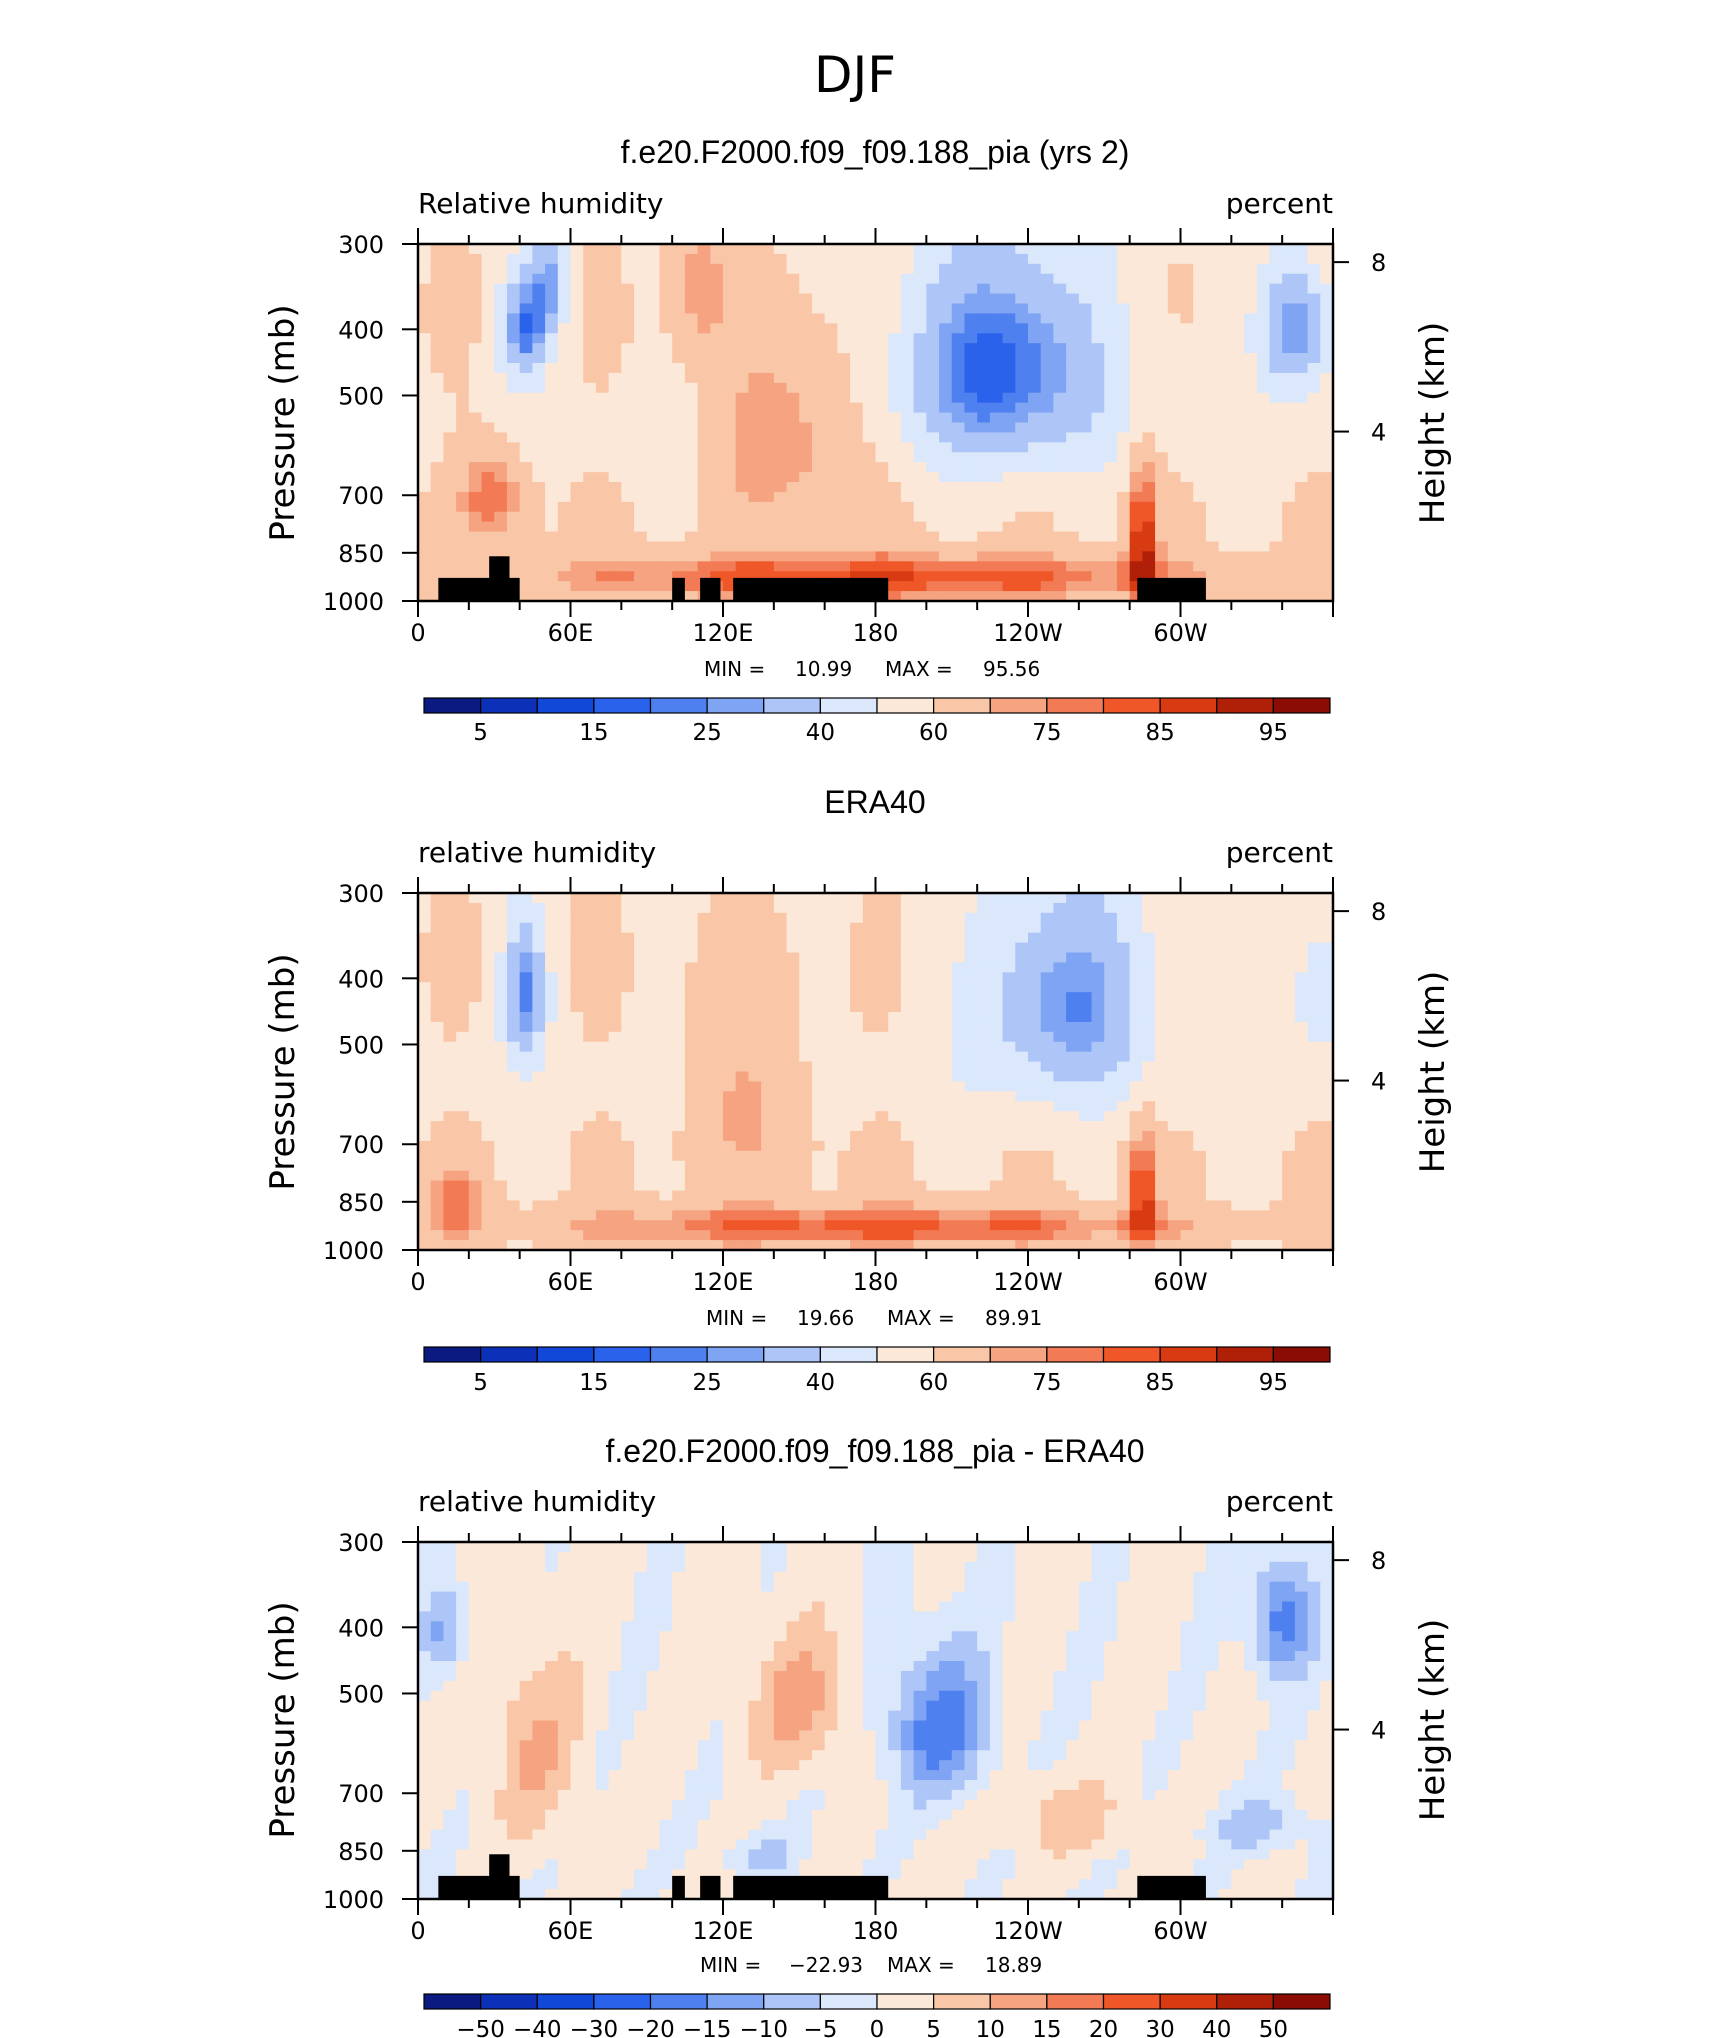  I want to click on x-tick-label: 60W, so click(1180, 633).